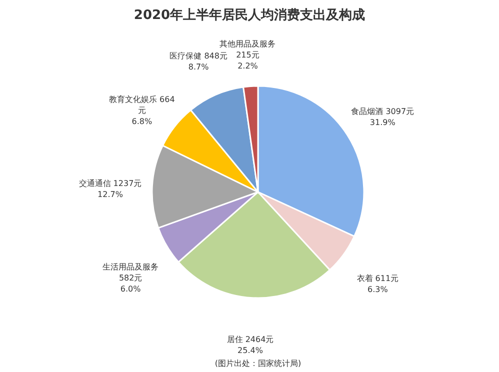 The image size is (499, 372). I want to click on slice-label: 生活用品及服务, so click(130, 267).